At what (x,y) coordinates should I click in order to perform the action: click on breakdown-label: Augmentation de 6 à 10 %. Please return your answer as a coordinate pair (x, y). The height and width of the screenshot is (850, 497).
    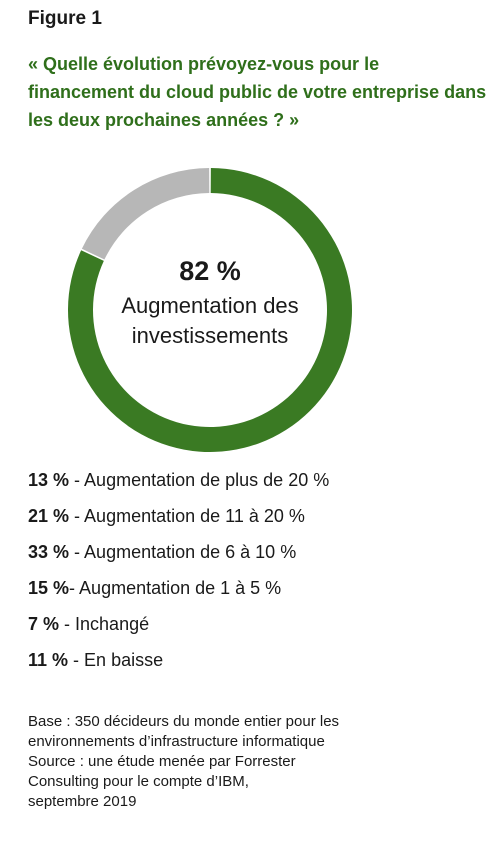
    Looking at the image, I should click on (190, 552).